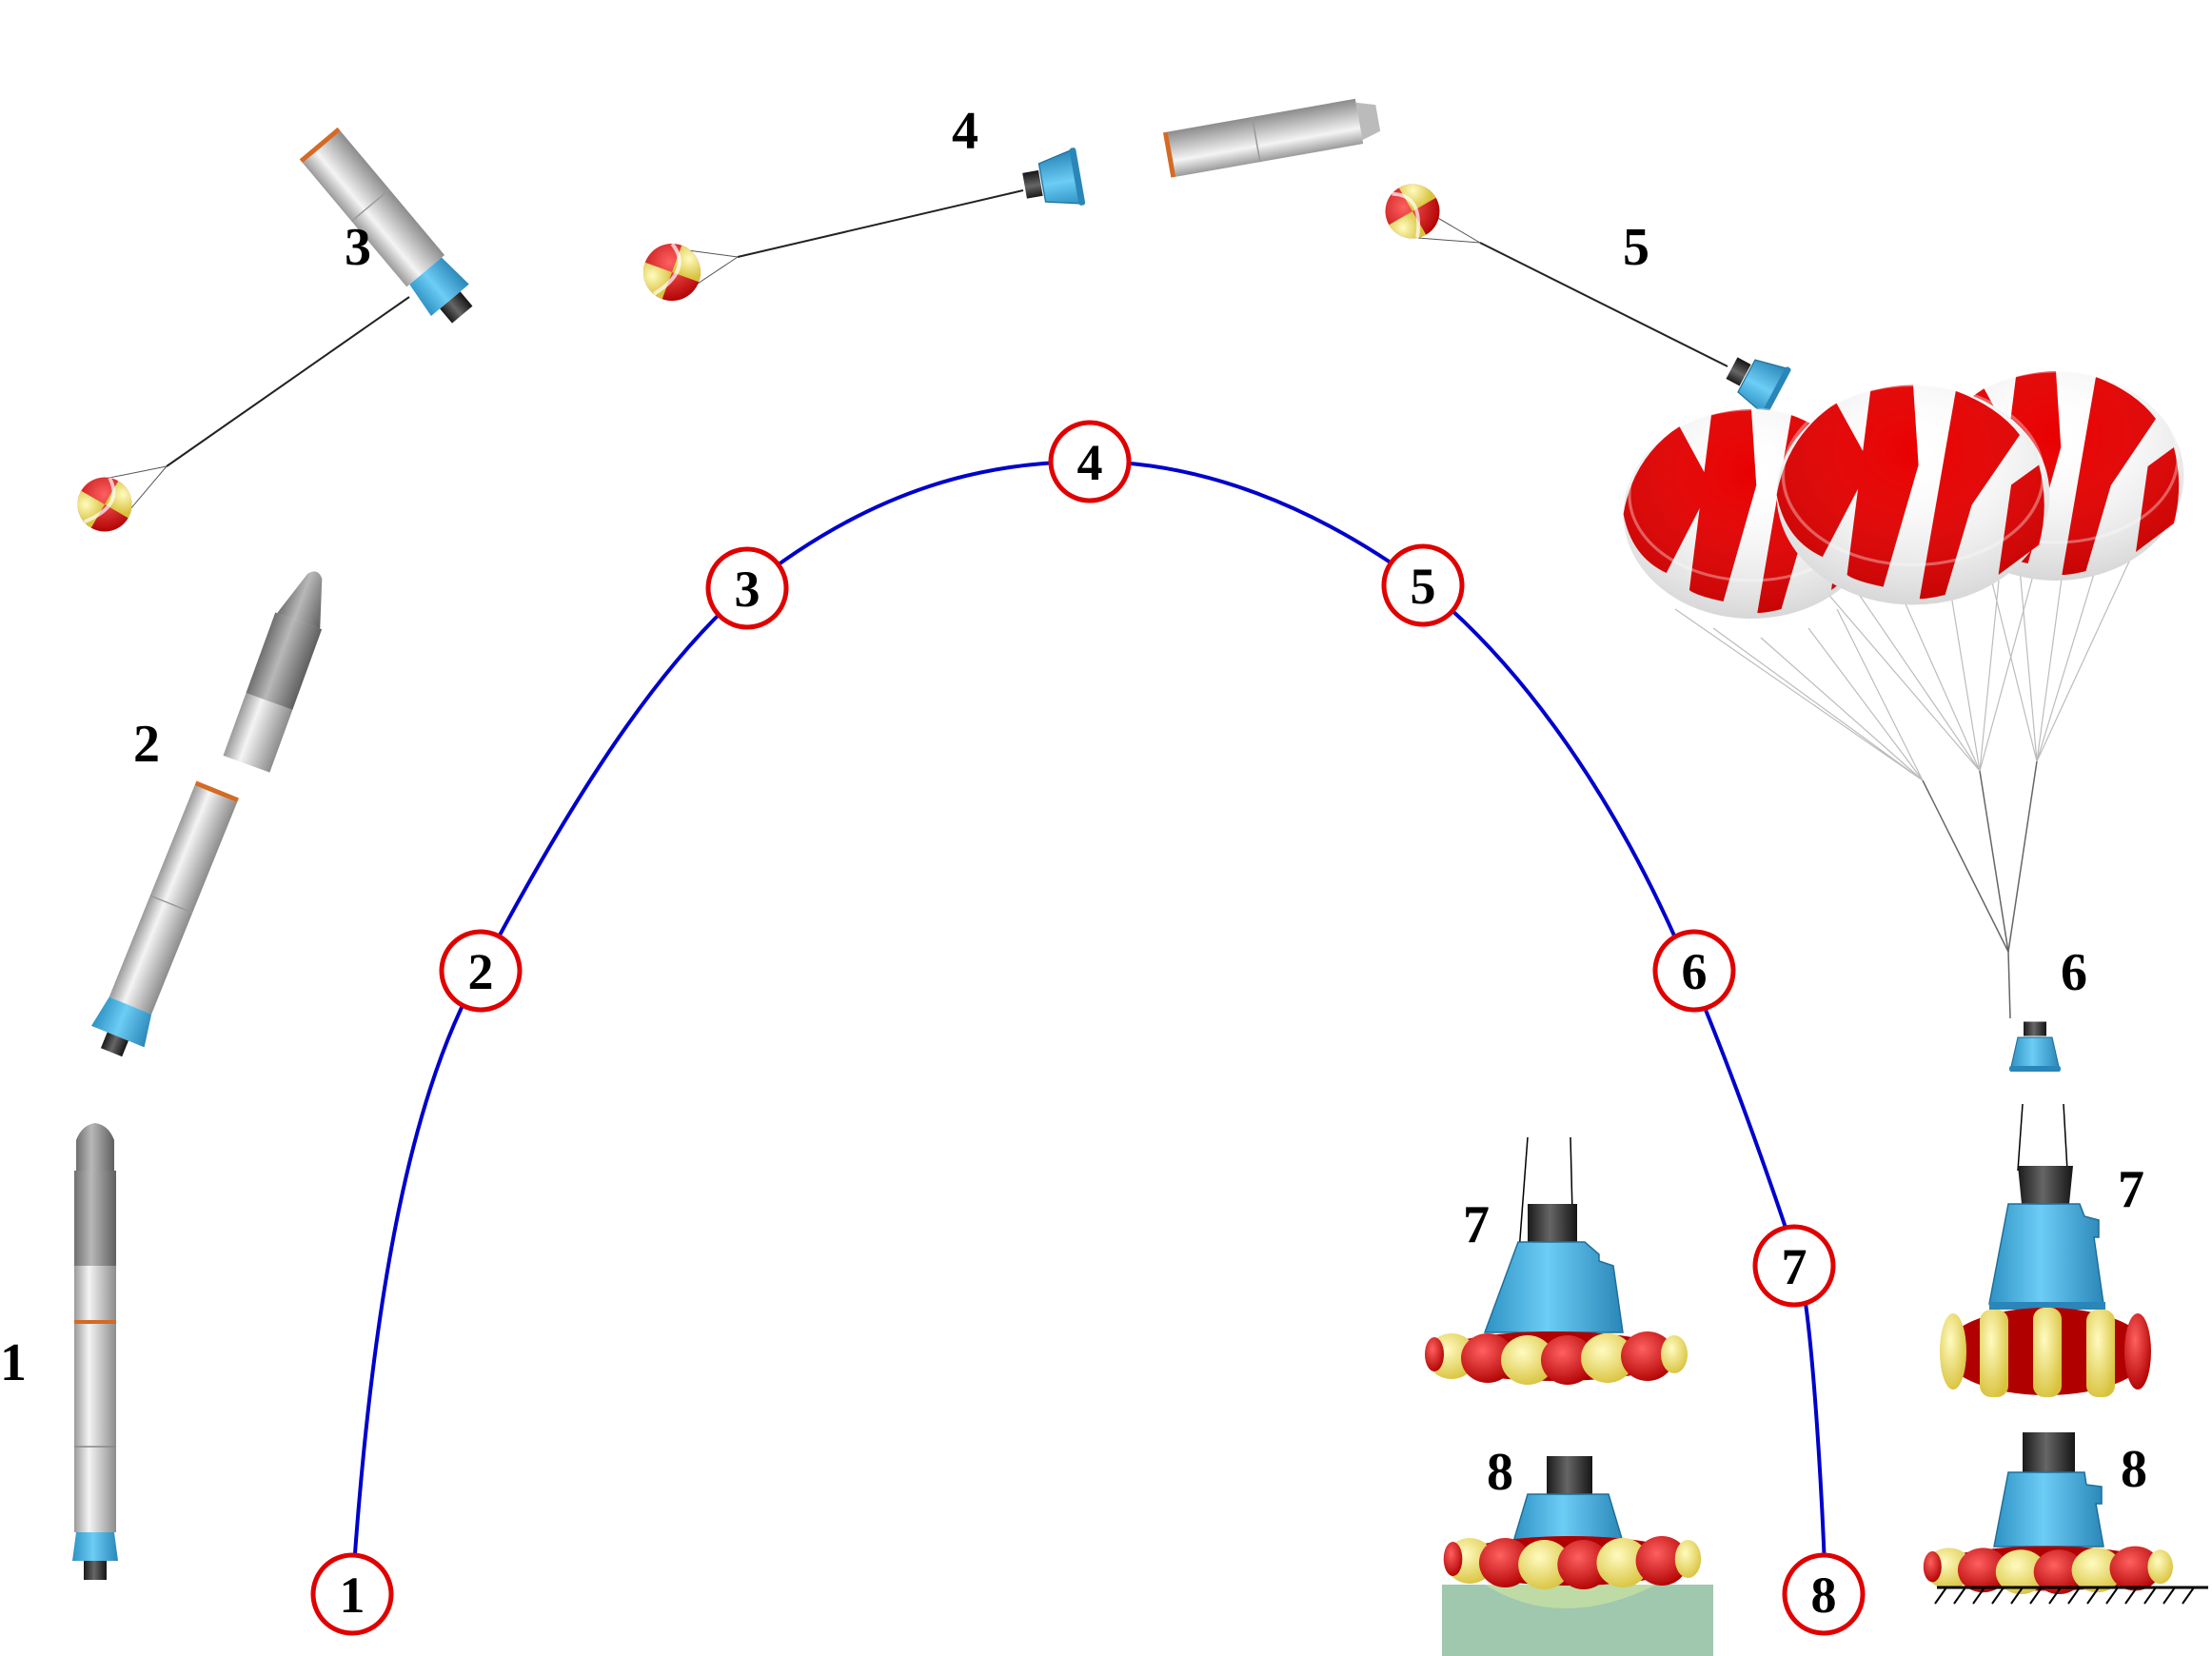 Image resolution: width=2212 pixels, height=1656 pixels. What do you see at coordinates (2066, 1518) in the screenshot?
I see `stage-8-right-ground-landing: 8` at bounding box center [2066, 1518].